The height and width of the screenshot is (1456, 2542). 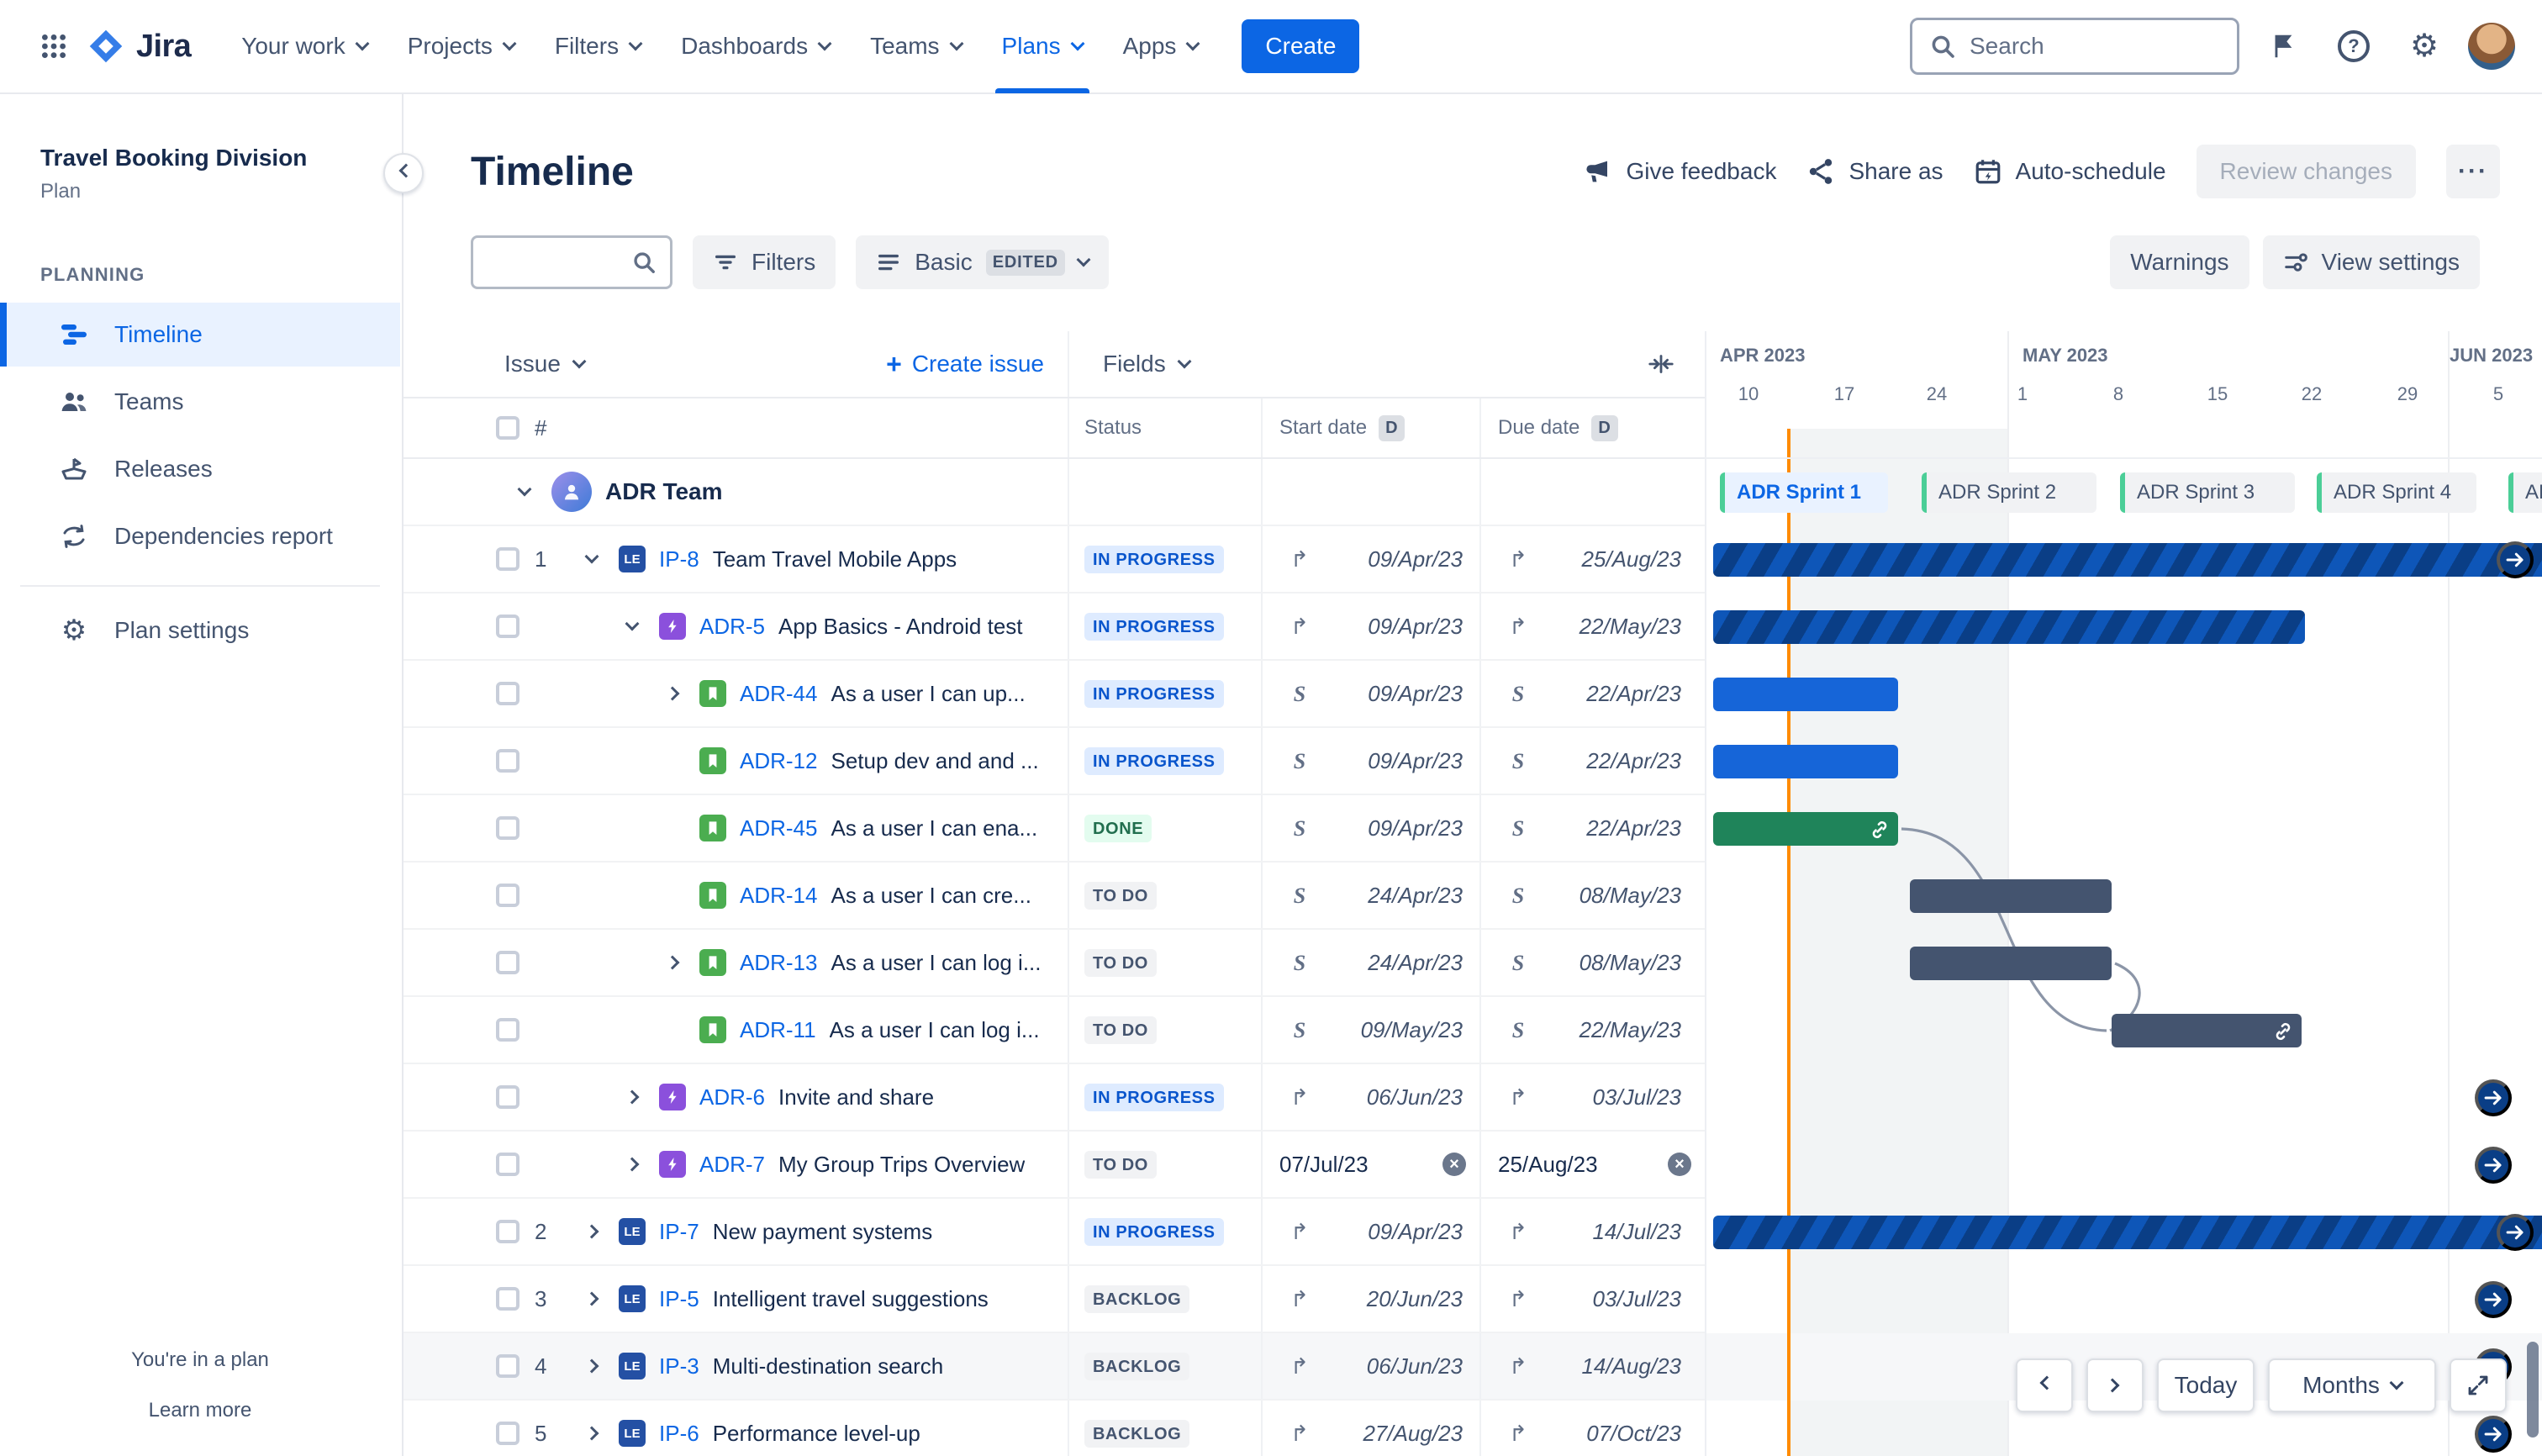 I want to click on give-feedback-button: Give feedback, so click(x=1679, y=171).